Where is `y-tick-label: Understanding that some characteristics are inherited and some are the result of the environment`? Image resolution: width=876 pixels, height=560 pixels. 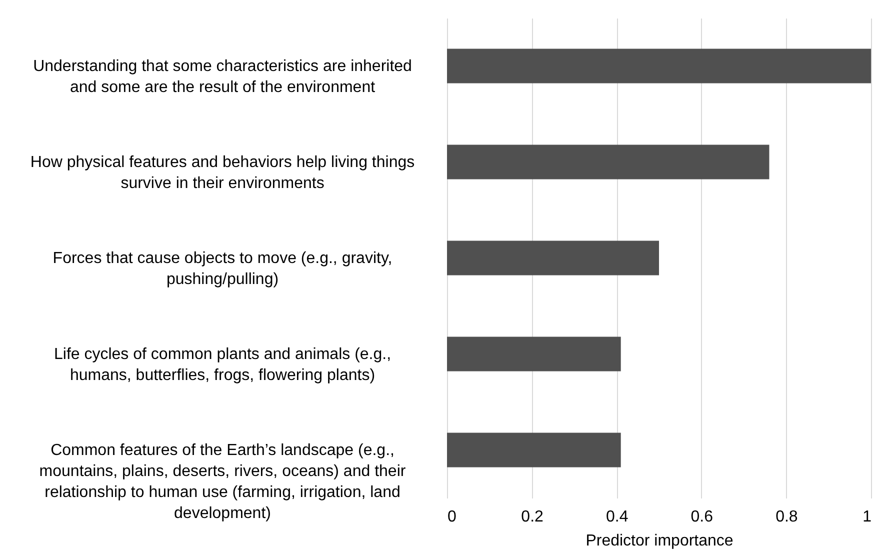
y-tick-label: Understanding that some characteristics are inherited and some are the result of the environment is located at coordinates (222, 77).